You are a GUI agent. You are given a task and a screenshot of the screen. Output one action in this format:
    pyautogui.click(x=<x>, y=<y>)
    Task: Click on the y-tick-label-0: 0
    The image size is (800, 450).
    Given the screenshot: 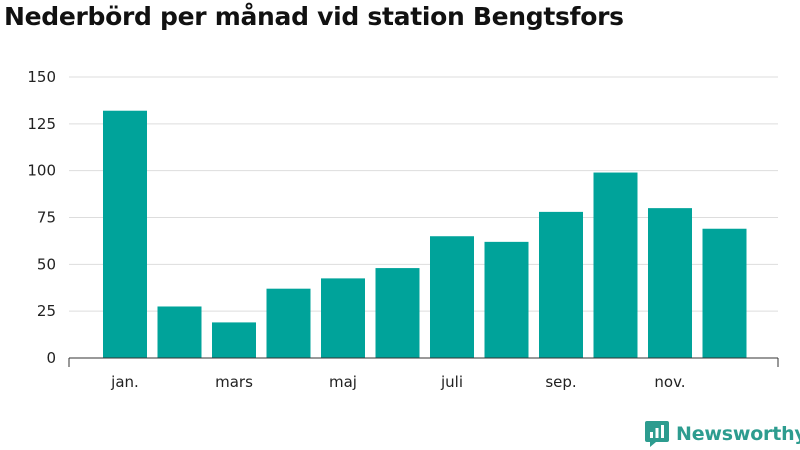 What is the action you would take?
    pyautogui.click(x=51, y=358)
    